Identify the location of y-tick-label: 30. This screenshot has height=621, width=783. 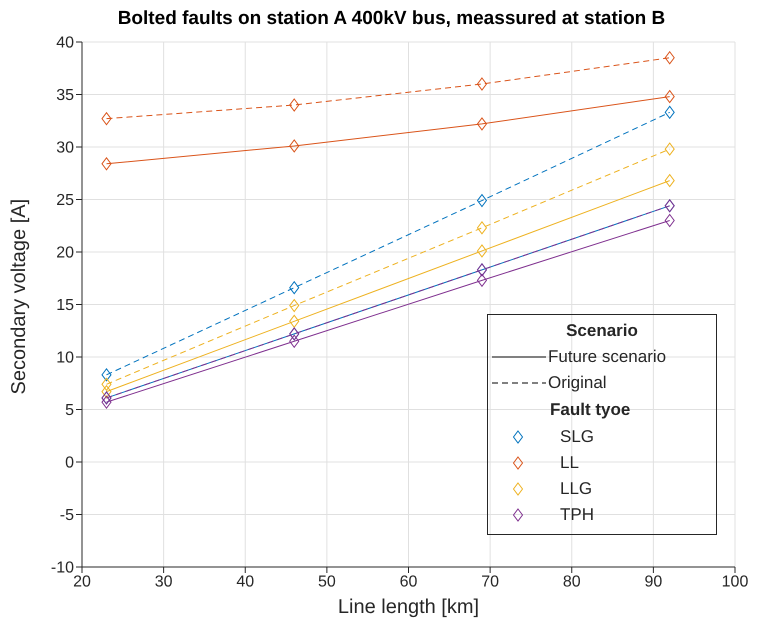
(65, 148).